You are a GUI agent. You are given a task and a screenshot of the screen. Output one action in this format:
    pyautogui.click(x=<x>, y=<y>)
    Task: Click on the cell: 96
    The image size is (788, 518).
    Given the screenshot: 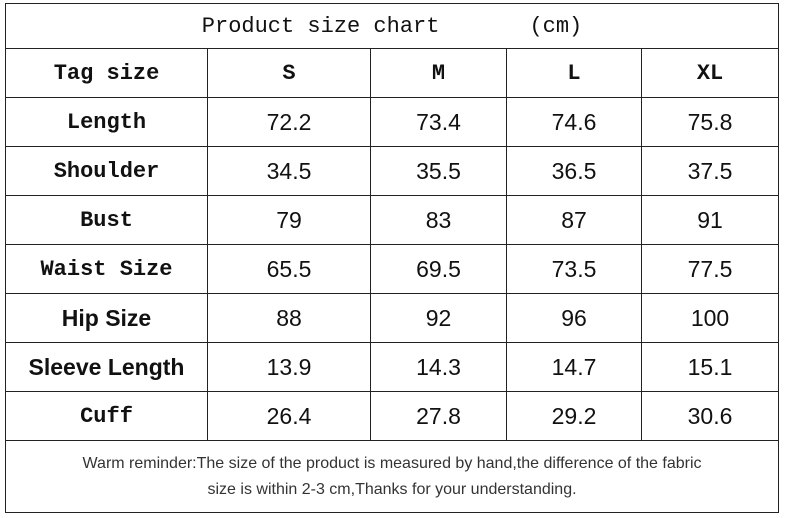 What is the action you would take?
    pyautogui.click(x=574, y=318)
    